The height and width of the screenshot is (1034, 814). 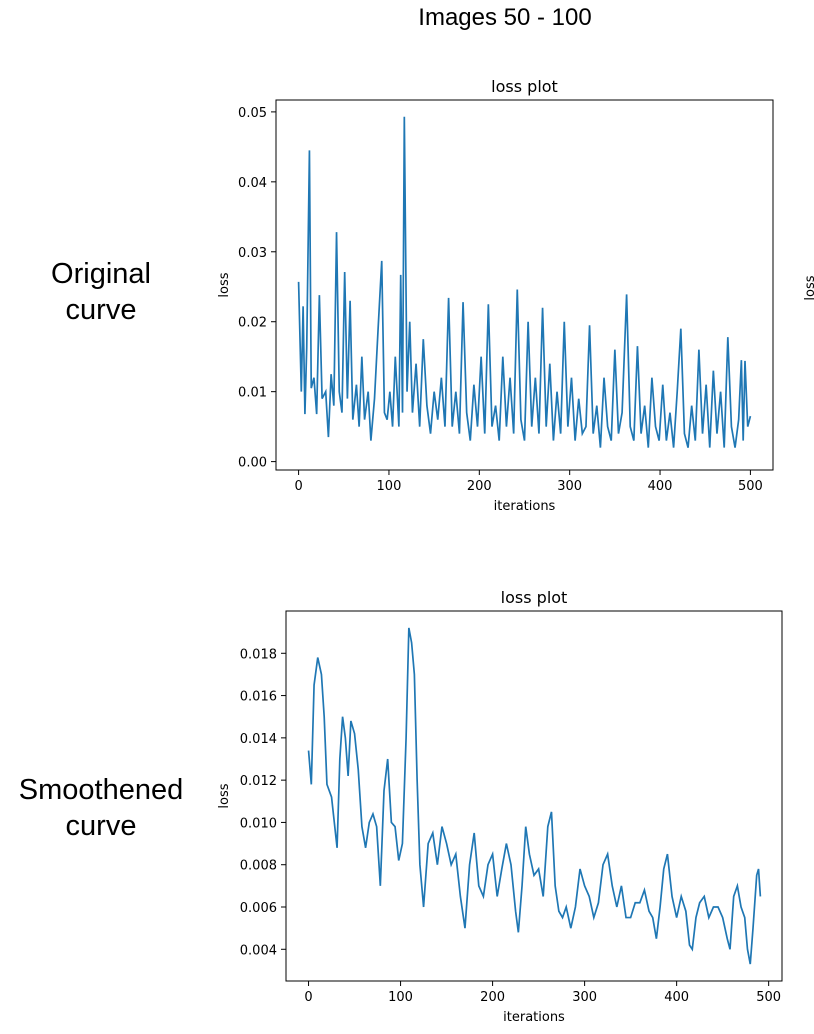 I want to click on y-tick-label: 0.04, so click(x=252, y=183).